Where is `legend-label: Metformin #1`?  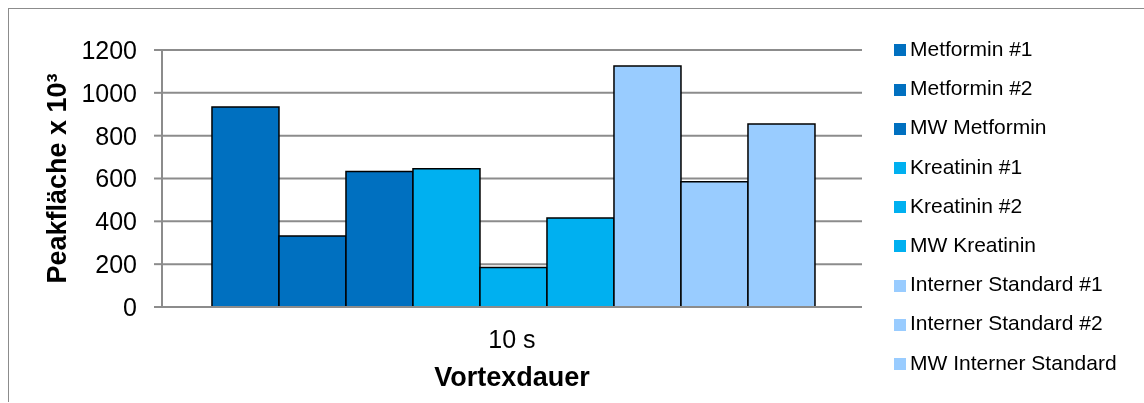 legend-label: Metformin #1 is located at coordinates (971, 48).